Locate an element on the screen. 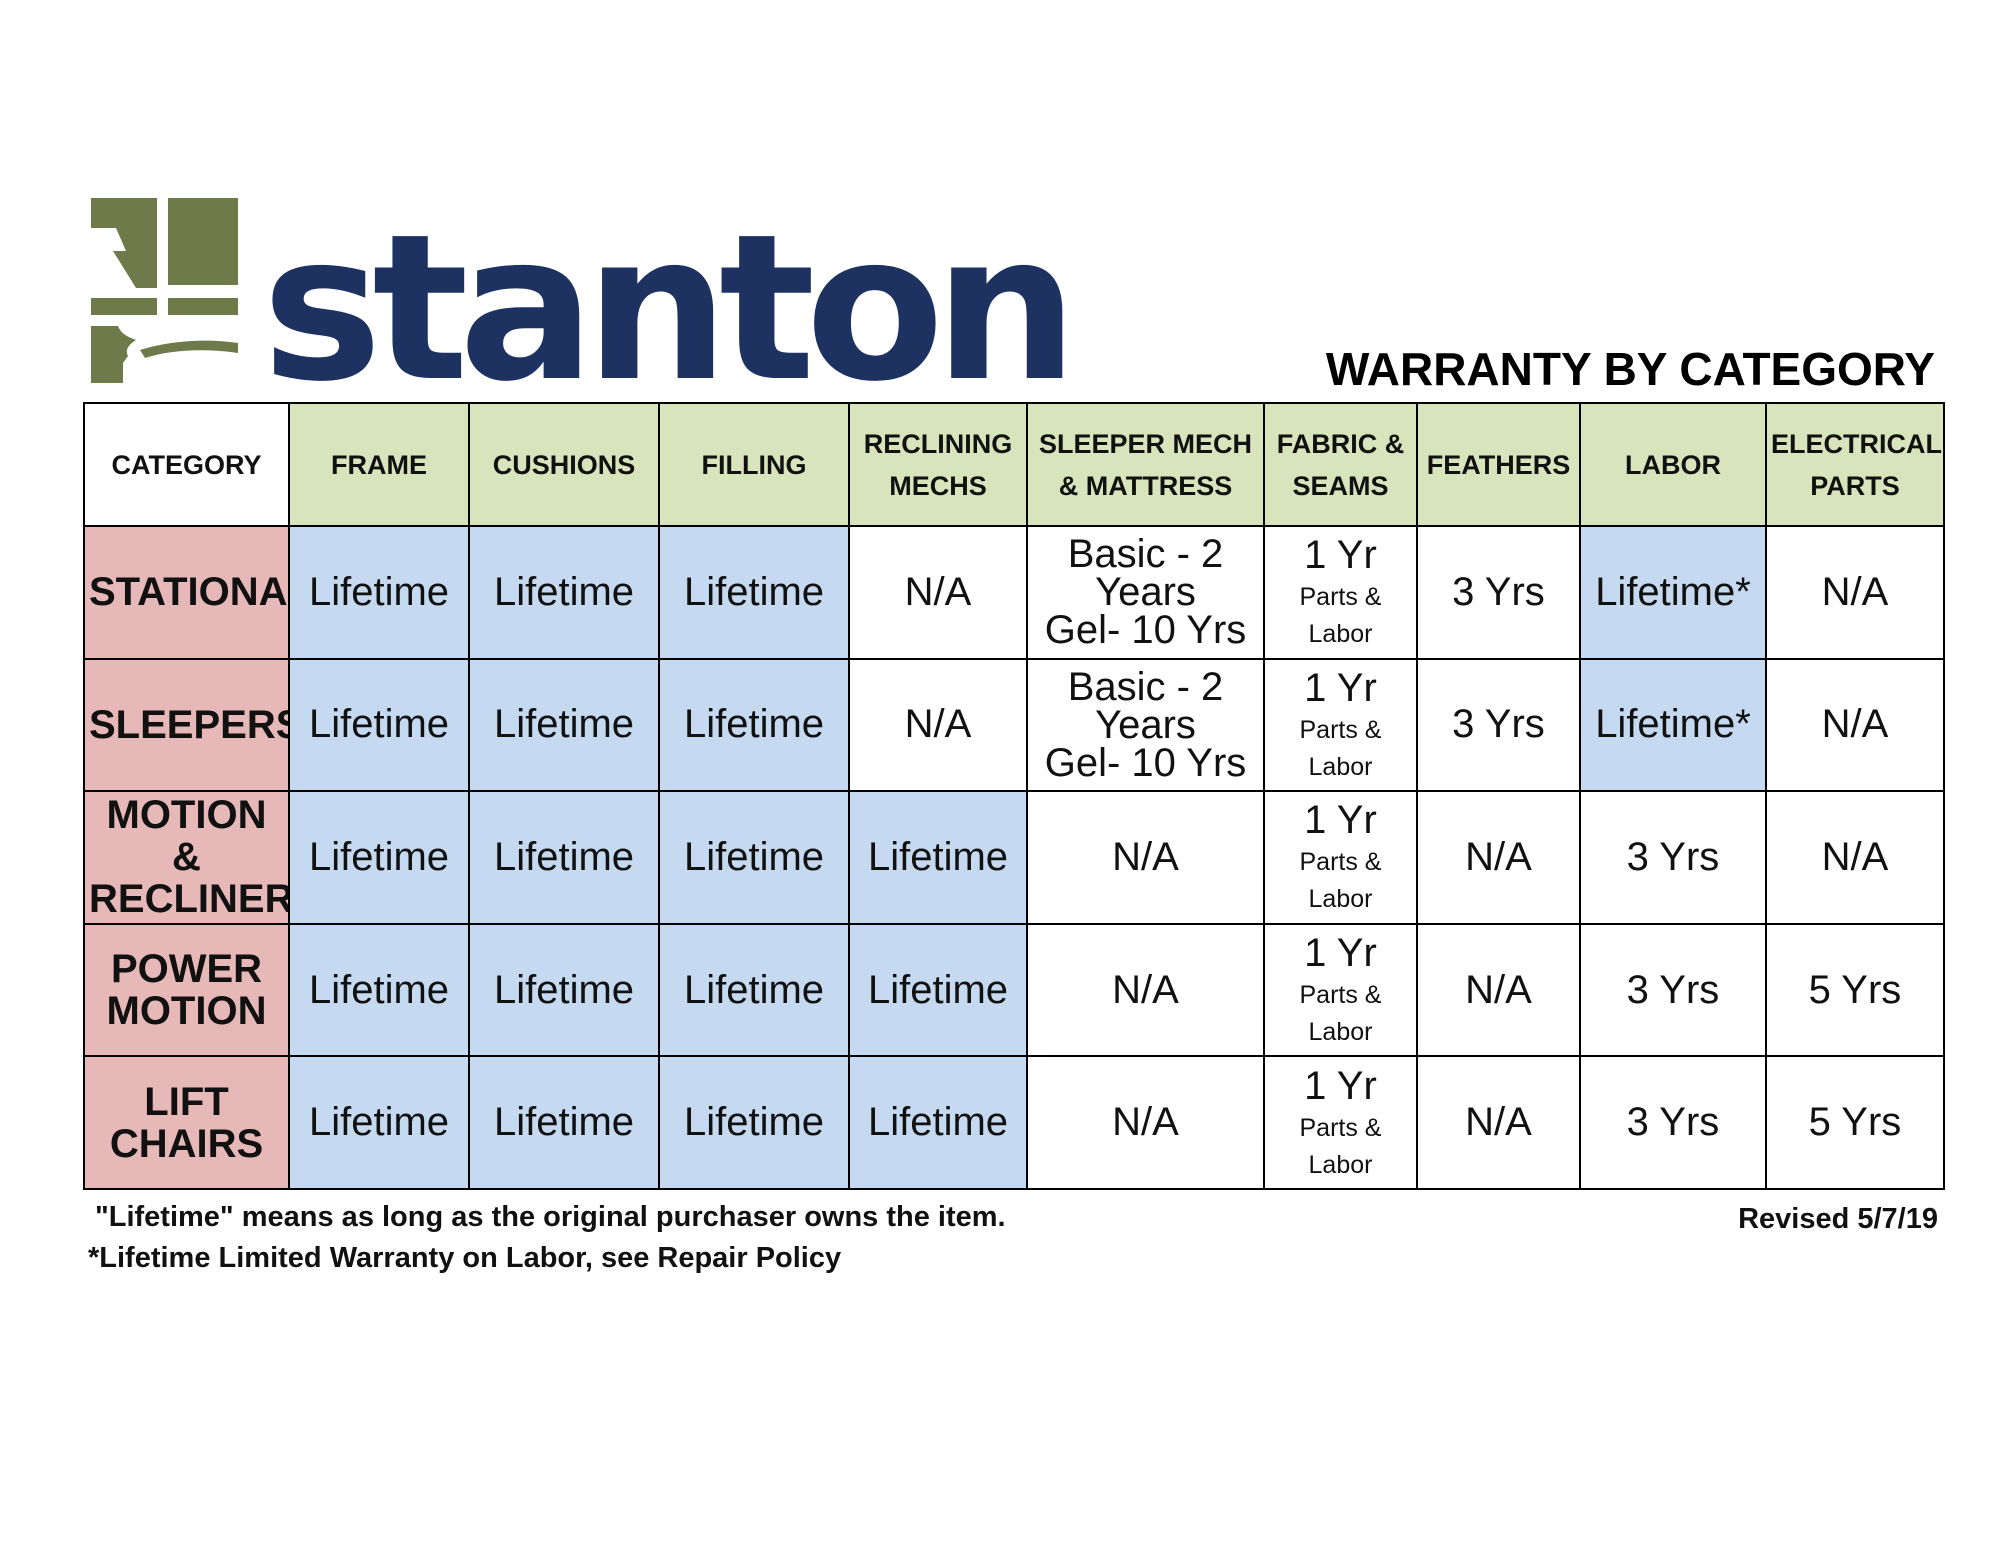  column-header-reclining-mechs: RECLINING MECHS is located at coordinates (938, 464).